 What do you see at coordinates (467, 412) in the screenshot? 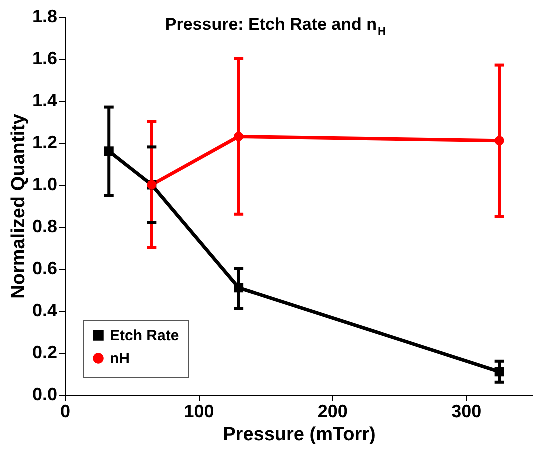
I see `x-tick-label: 300` at bounding box center [467, 412].